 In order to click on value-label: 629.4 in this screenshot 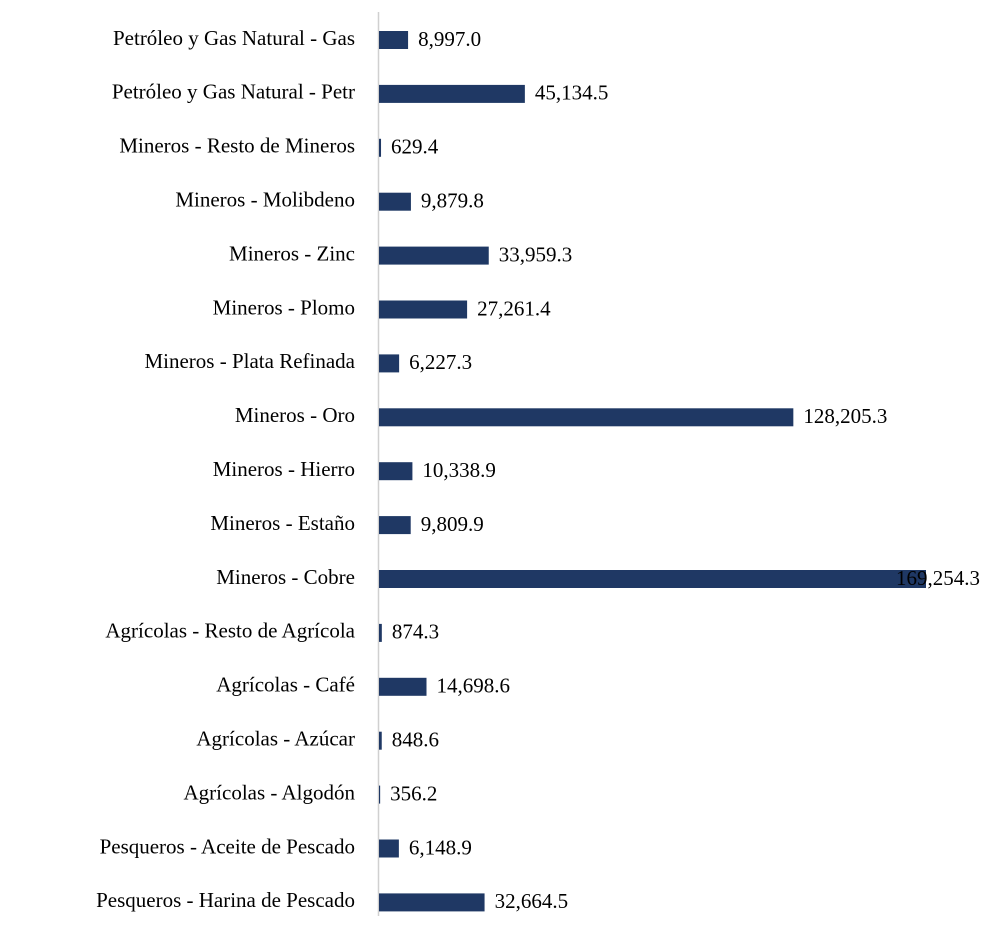, I will do `click(415, 147)`.